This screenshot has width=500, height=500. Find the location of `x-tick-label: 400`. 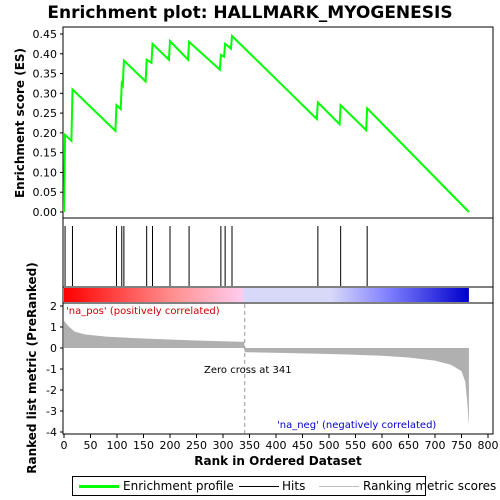

x-tick-label: 400 is located at coordinates (276, 445).